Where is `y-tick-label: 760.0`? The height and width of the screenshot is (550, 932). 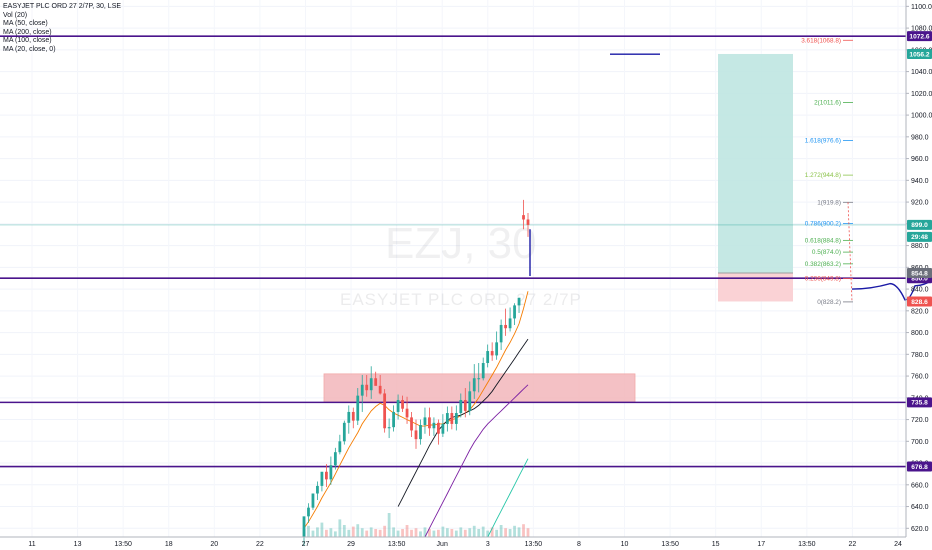
y-tick-label: 760.0 is located at coordinates (920, 377).